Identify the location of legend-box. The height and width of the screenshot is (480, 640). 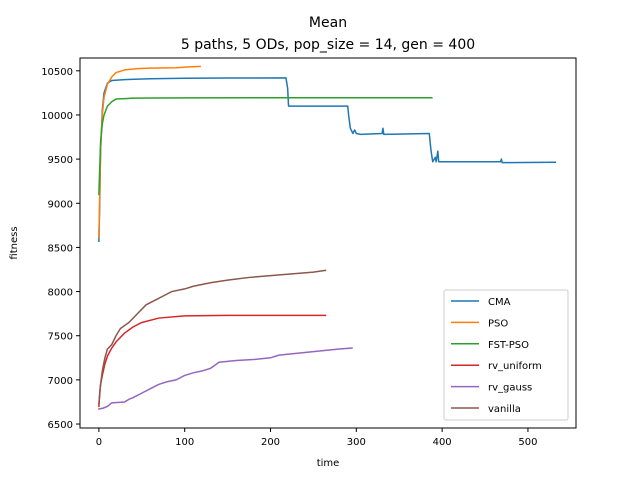
(506, 355).